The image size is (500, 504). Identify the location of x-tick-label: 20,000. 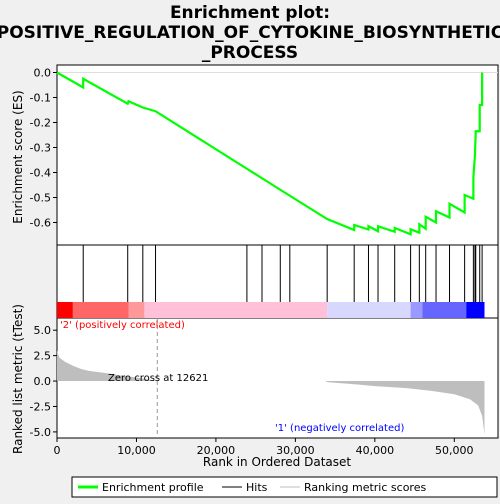
(216, 450).